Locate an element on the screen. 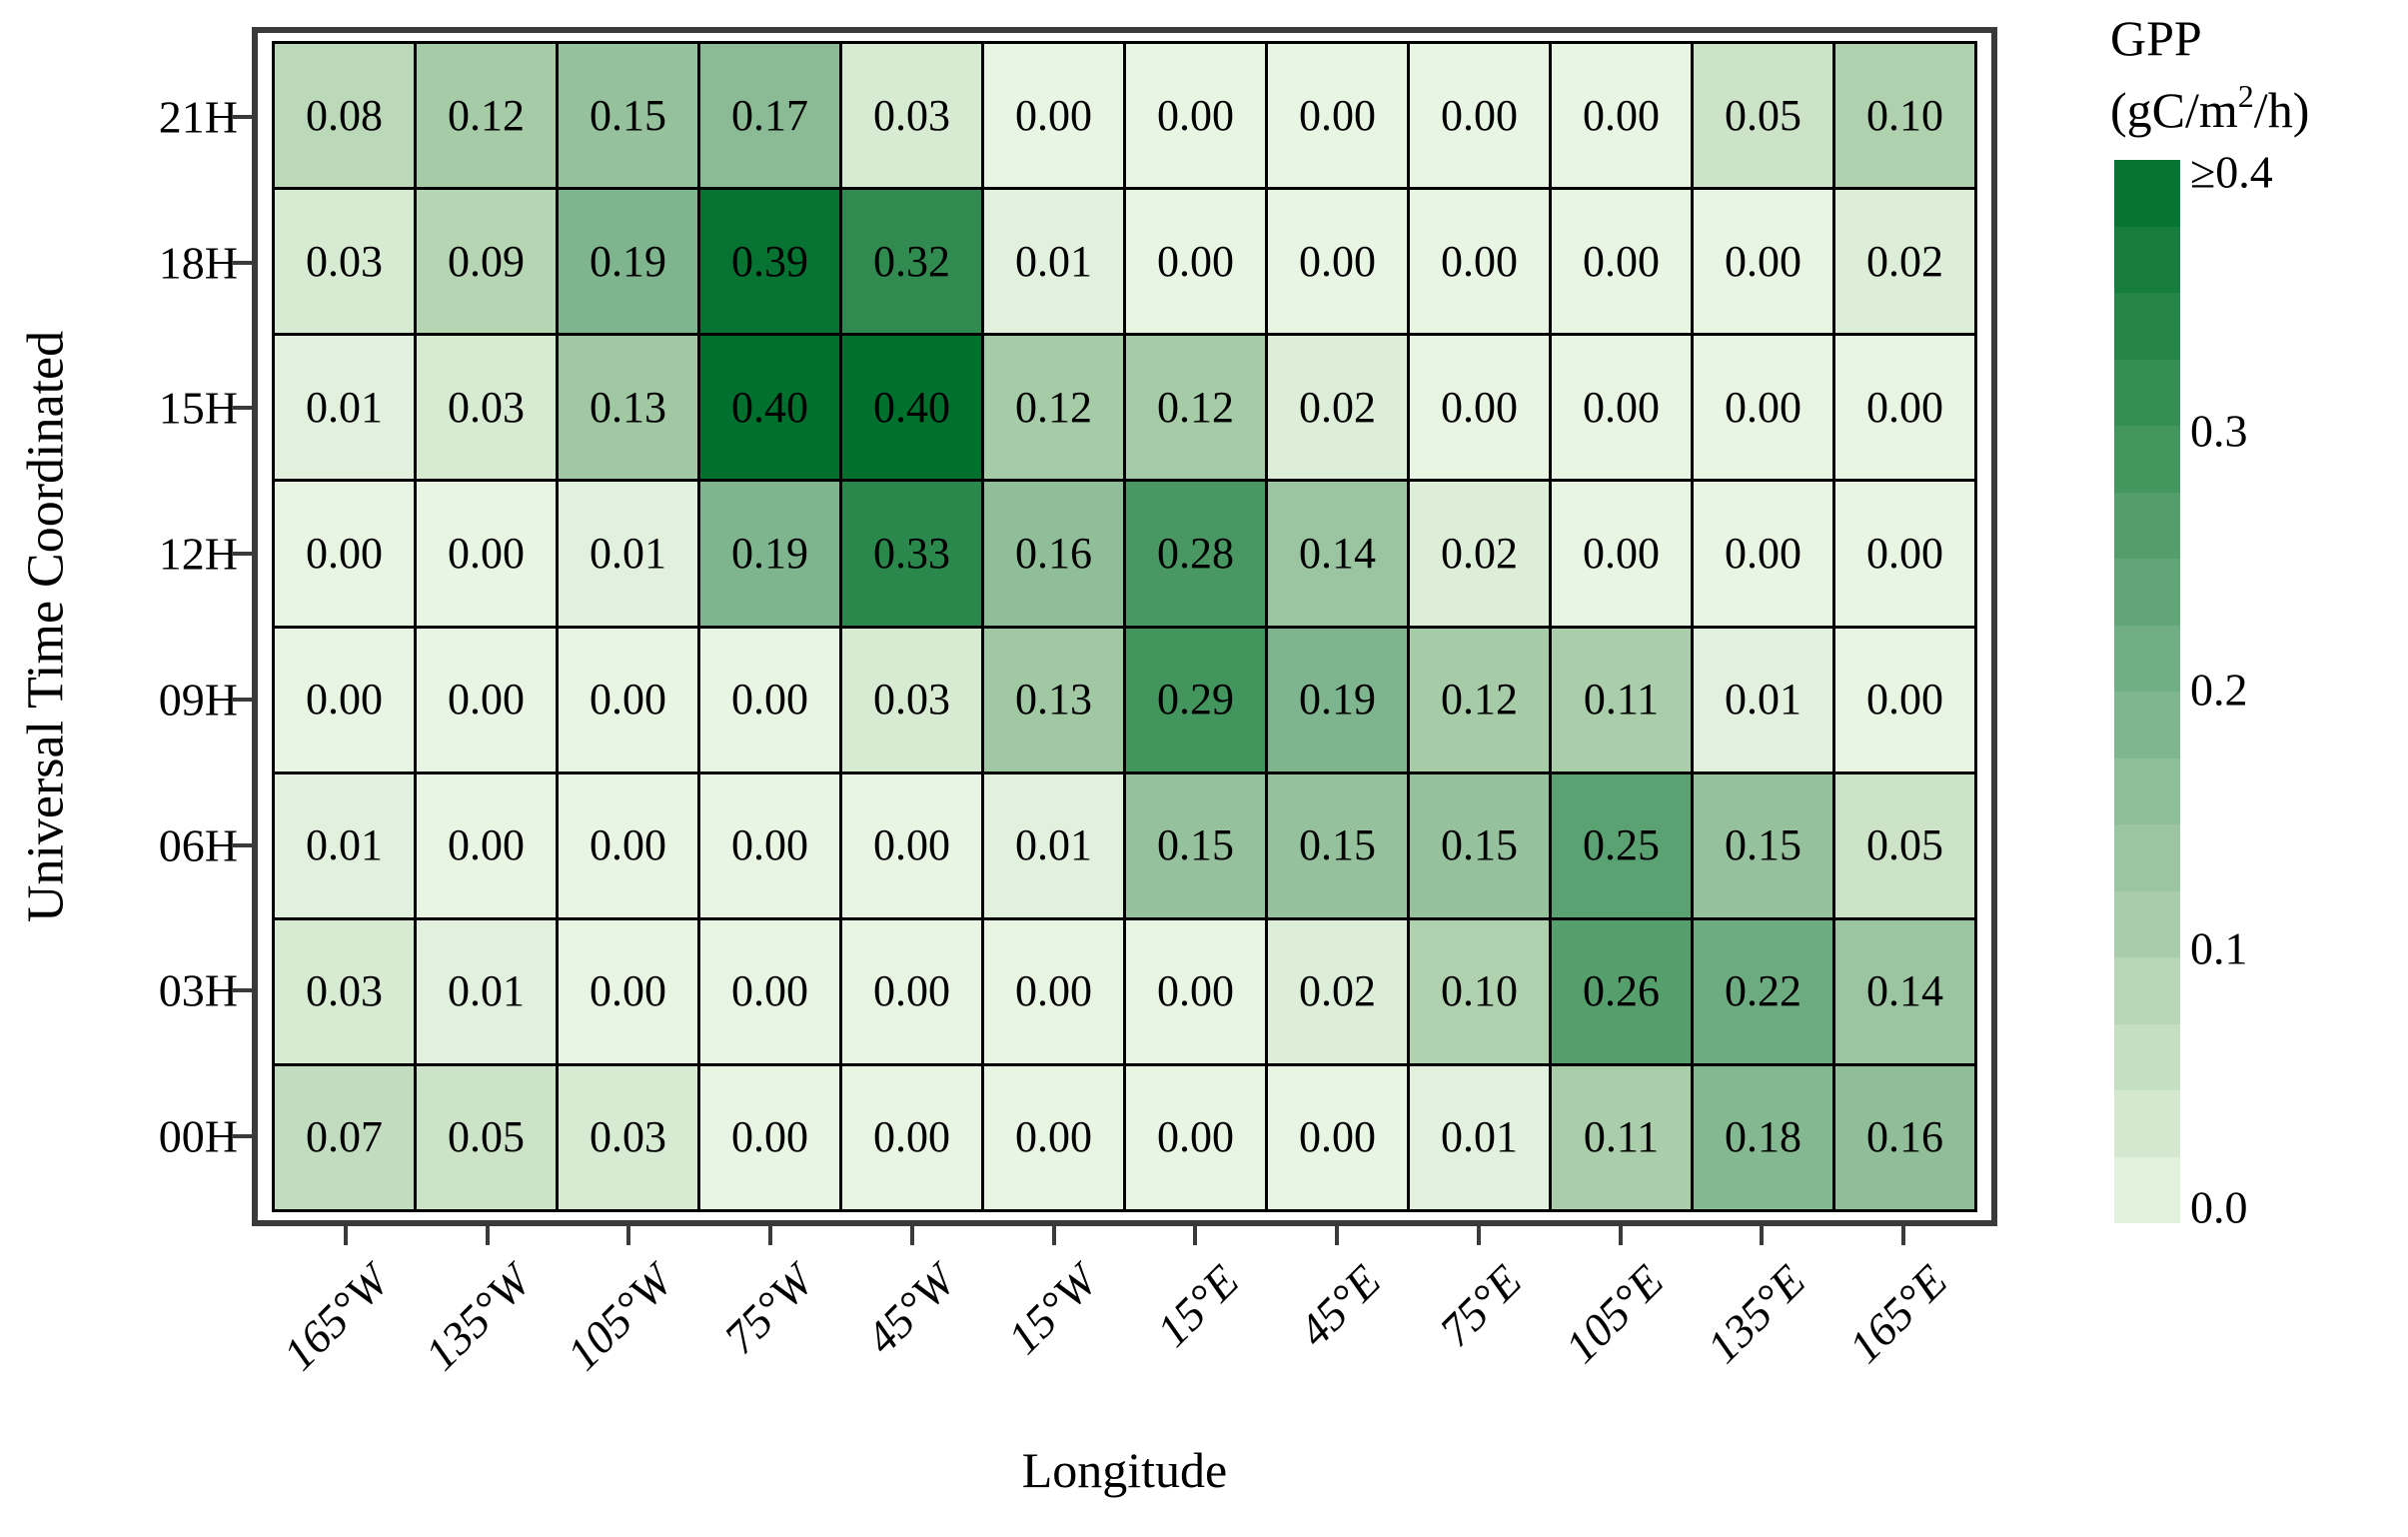 The height and width of the screenshot is (1537, 2408). y-tick-label: 03H is located at coordinates (198, 990).